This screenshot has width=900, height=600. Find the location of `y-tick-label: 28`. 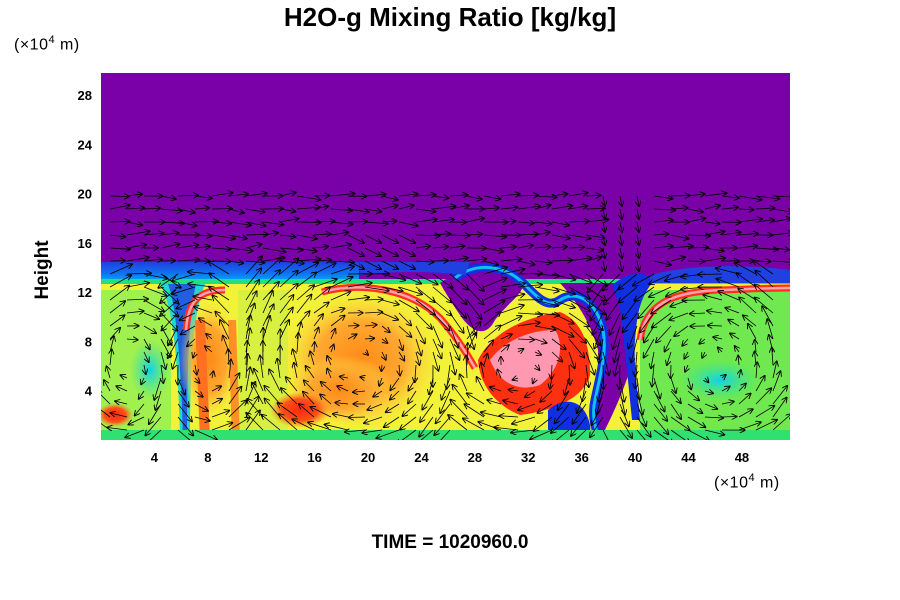

y-tick-label: 28 is located at coordinates (85, 95).